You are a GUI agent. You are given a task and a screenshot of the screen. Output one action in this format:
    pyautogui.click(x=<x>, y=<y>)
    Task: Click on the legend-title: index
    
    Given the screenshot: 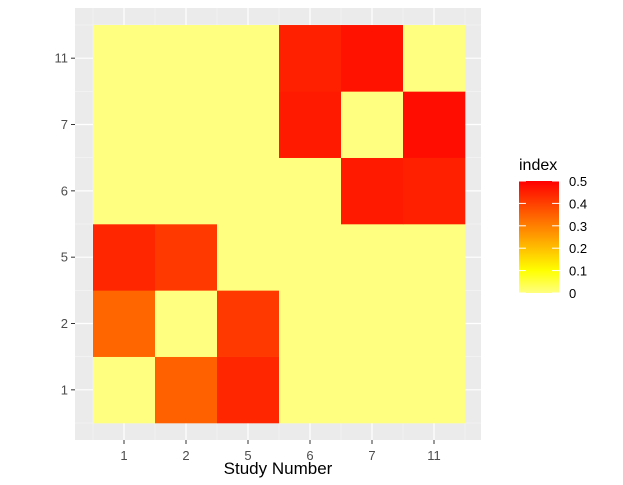 What is the action you would take?
    pyautogui.click(x=538, y=165)
    